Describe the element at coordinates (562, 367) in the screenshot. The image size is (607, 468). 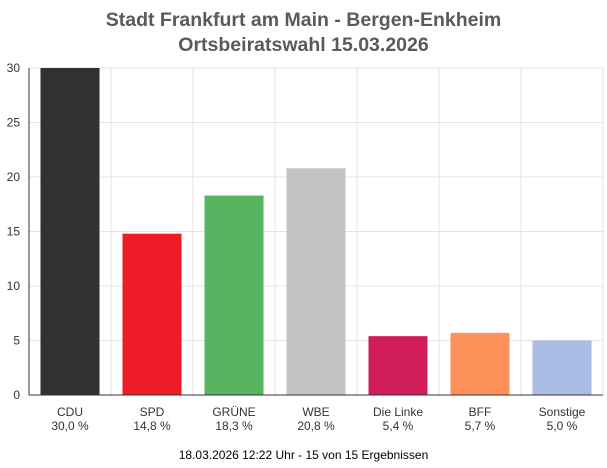
I see `bar-sonstige` at that location.